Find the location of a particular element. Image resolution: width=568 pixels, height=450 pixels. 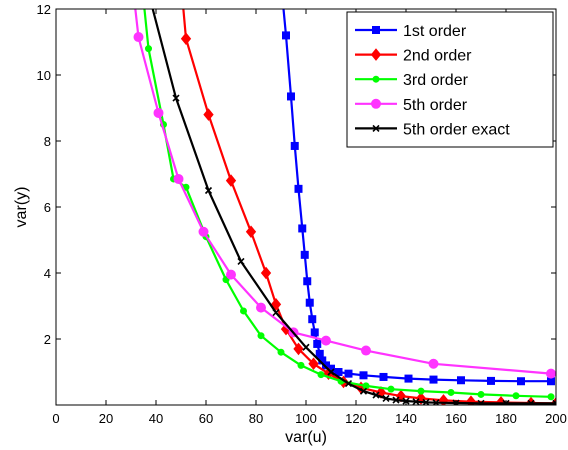

x-tick-label: 140 is located at coordinates (406, 418).